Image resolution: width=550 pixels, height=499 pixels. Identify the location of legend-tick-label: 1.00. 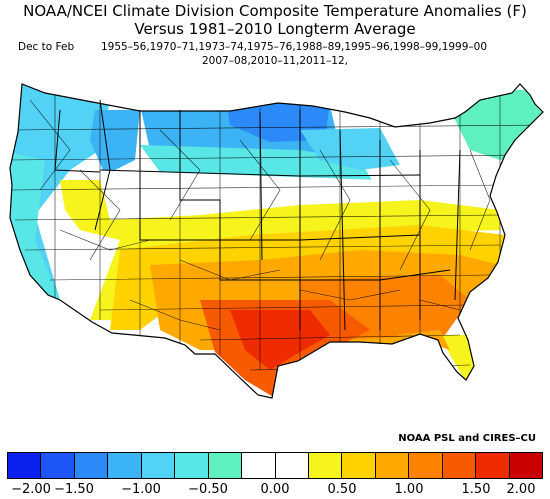
(409, 489).